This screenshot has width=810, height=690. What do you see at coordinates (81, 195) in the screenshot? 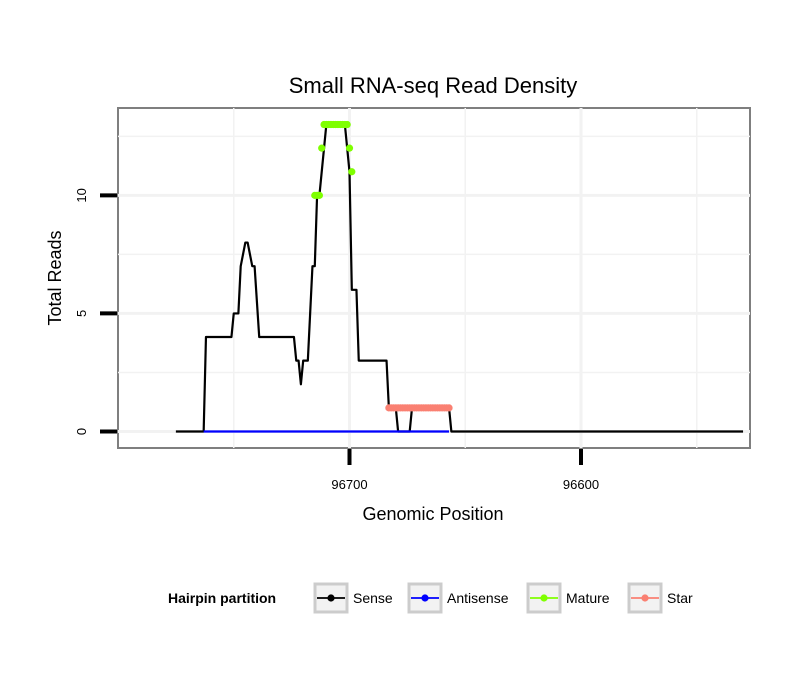
I see `y-tick-label: 10` at bounding box center [81, 195].